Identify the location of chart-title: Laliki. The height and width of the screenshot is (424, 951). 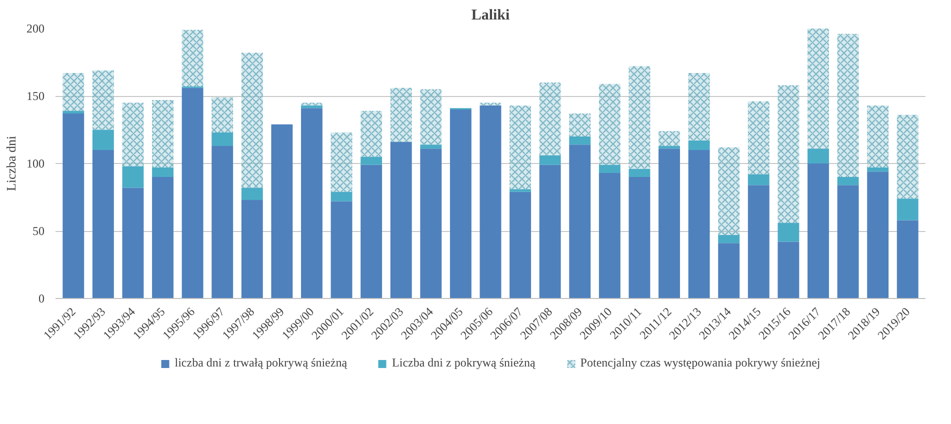
(490, 16).